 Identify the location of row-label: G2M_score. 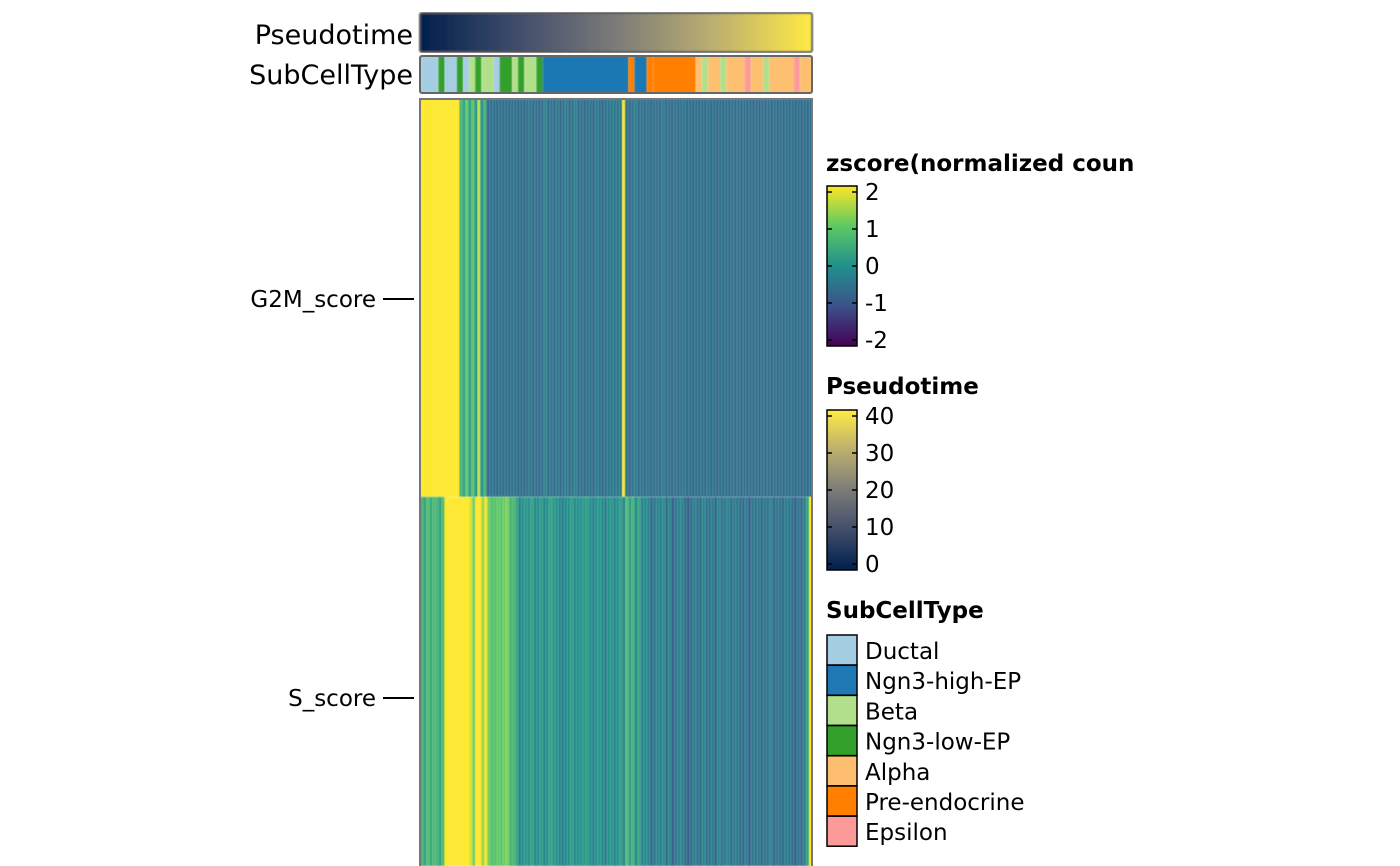
(313, 300).